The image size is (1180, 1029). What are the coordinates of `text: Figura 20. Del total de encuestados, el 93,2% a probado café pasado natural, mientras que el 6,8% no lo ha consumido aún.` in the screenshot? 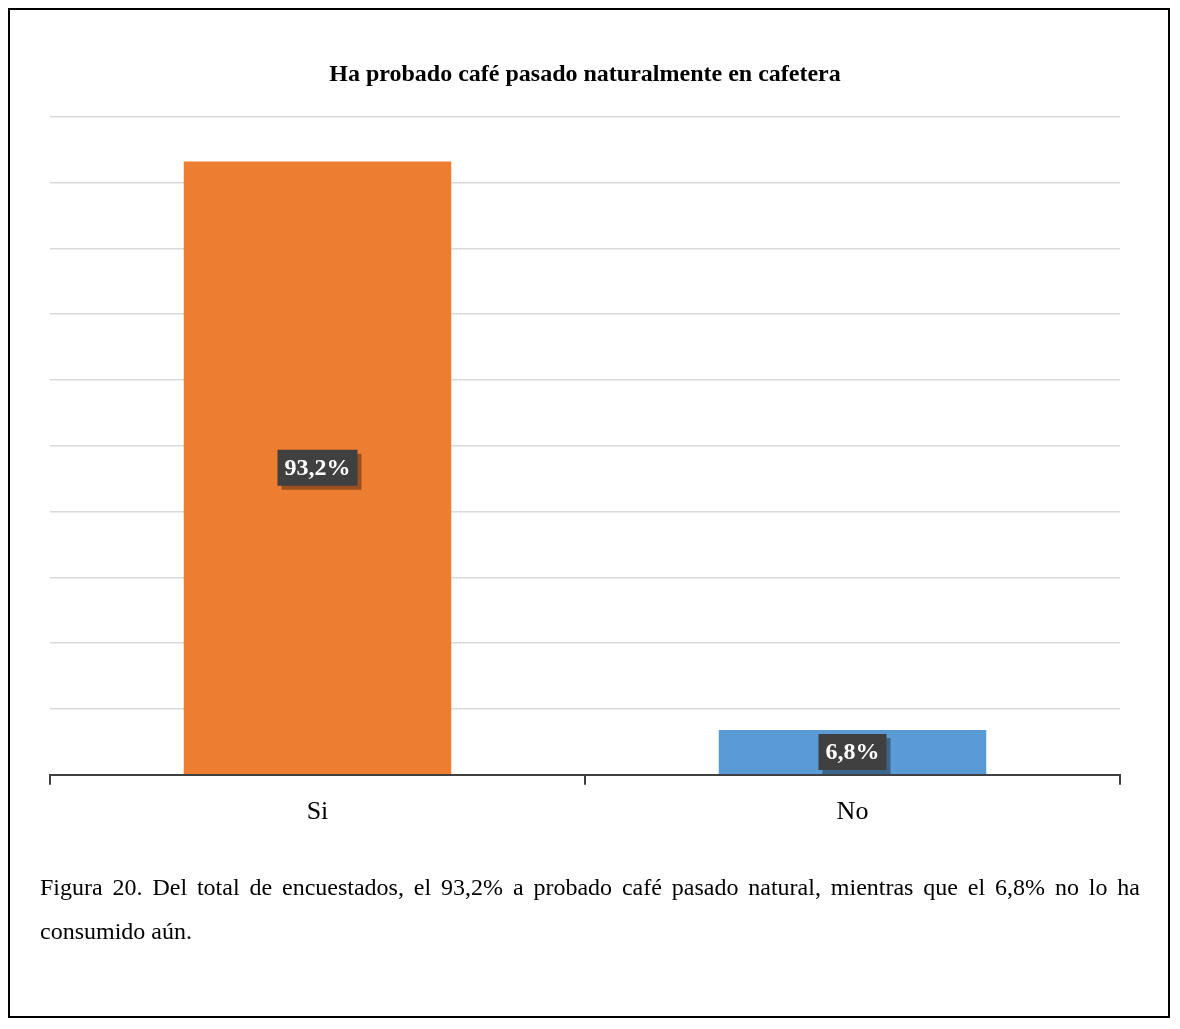 It's located at (590, 909).